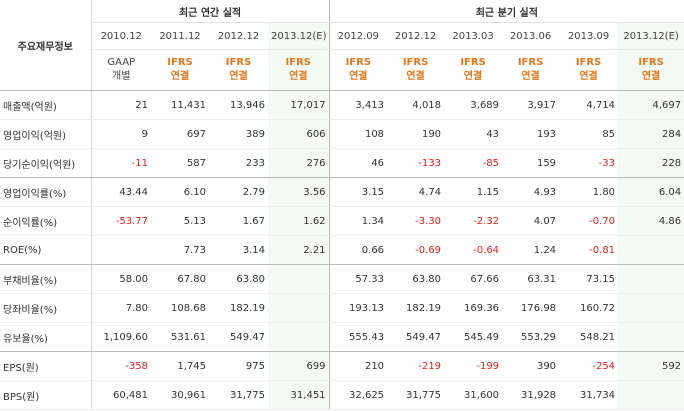  I want to click on metric-value: 389, so click(238, 134).